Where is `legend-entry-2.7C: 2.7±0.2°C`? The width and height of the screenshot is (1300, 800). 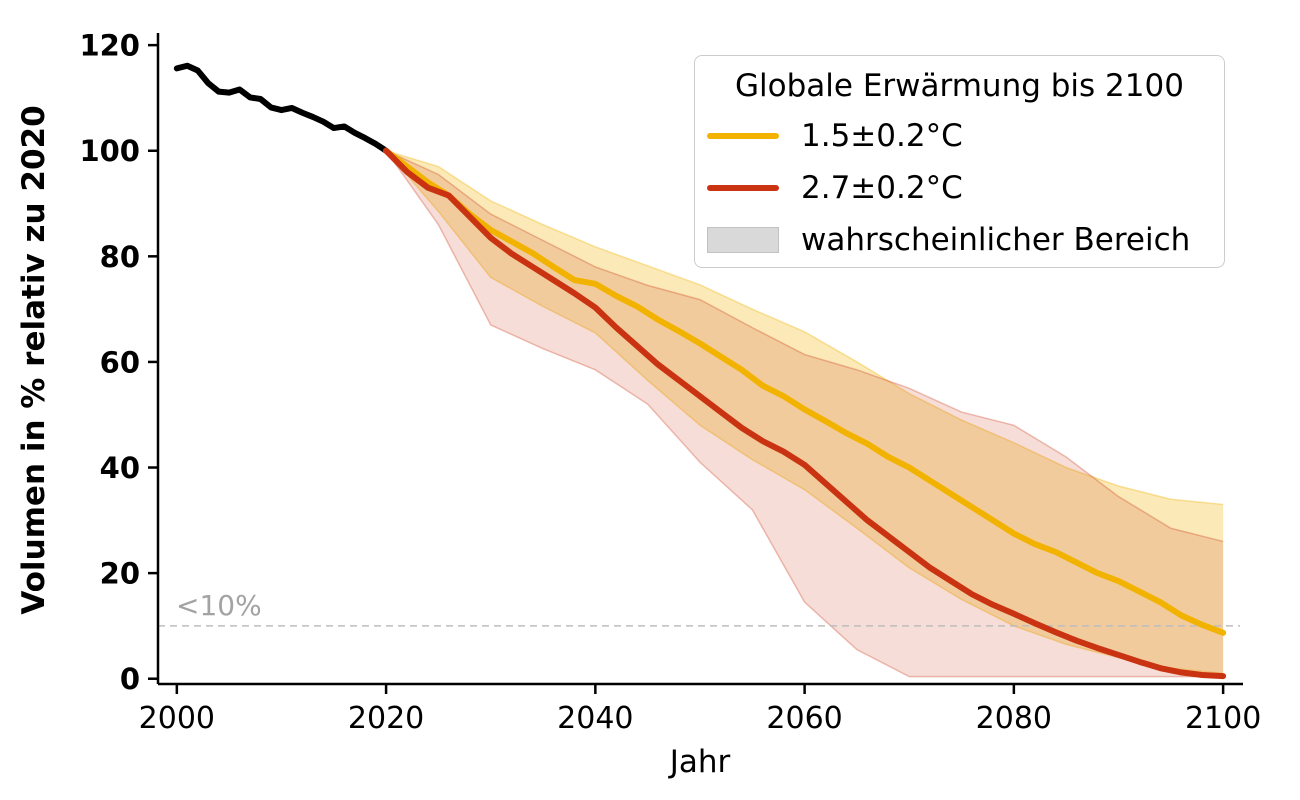
legend-entry-2.7C: 2.7±0.2°C is located at coordinates (959, 188).